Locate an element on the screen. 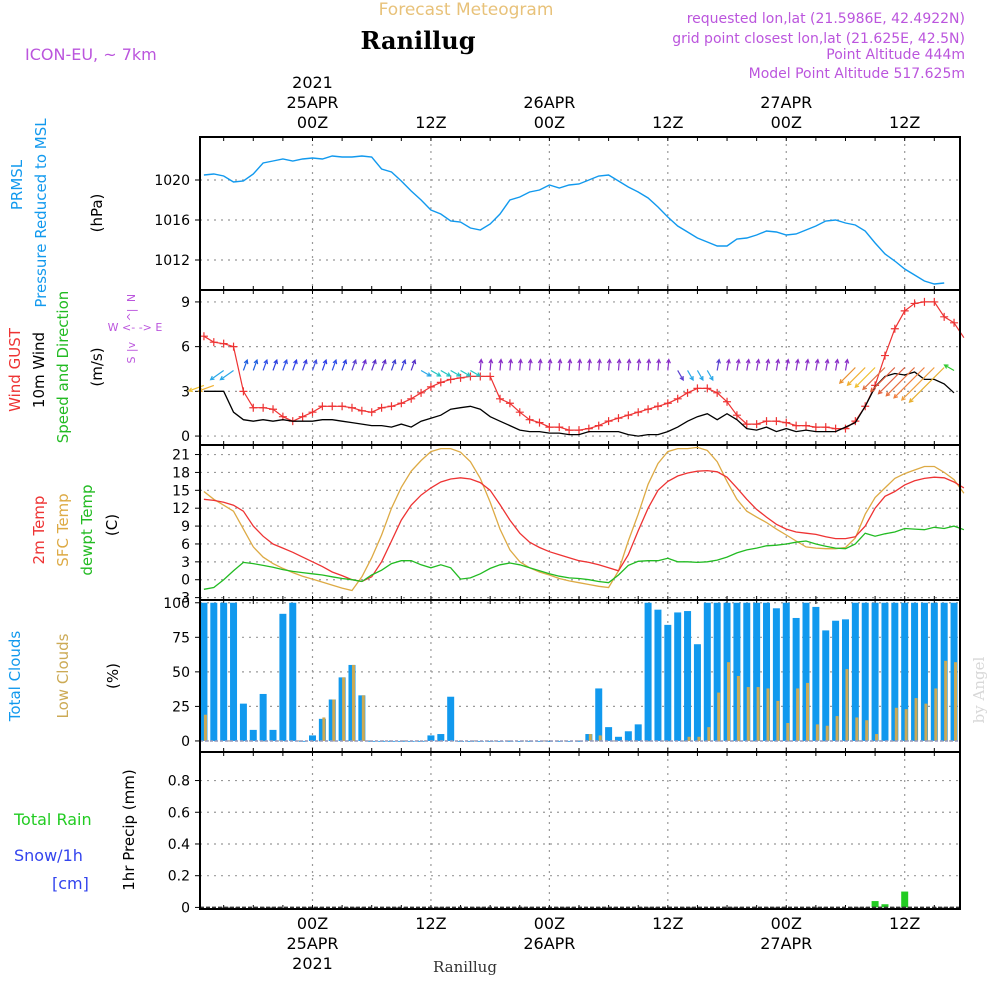 Image resolution: width=1000 pixels, height=1004 pixels. y-tick-label: 12 is located at coordinates (181, 509).